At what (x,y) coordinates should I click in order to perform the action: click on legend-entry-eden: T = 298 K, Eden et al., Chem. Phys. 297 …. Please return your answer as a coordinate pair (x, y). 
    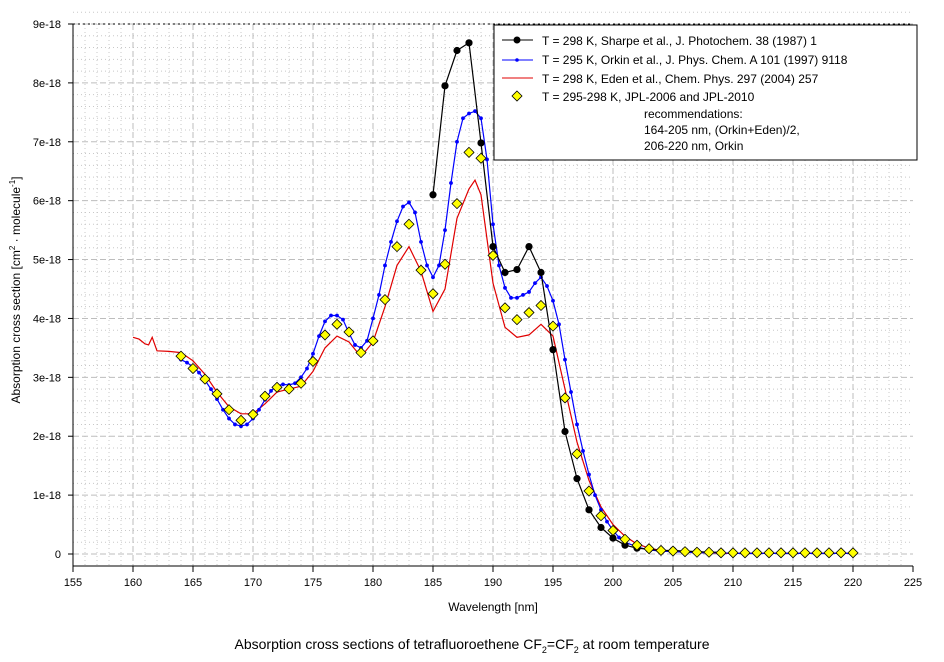
    Looking at the image, I should click on (660, 79).